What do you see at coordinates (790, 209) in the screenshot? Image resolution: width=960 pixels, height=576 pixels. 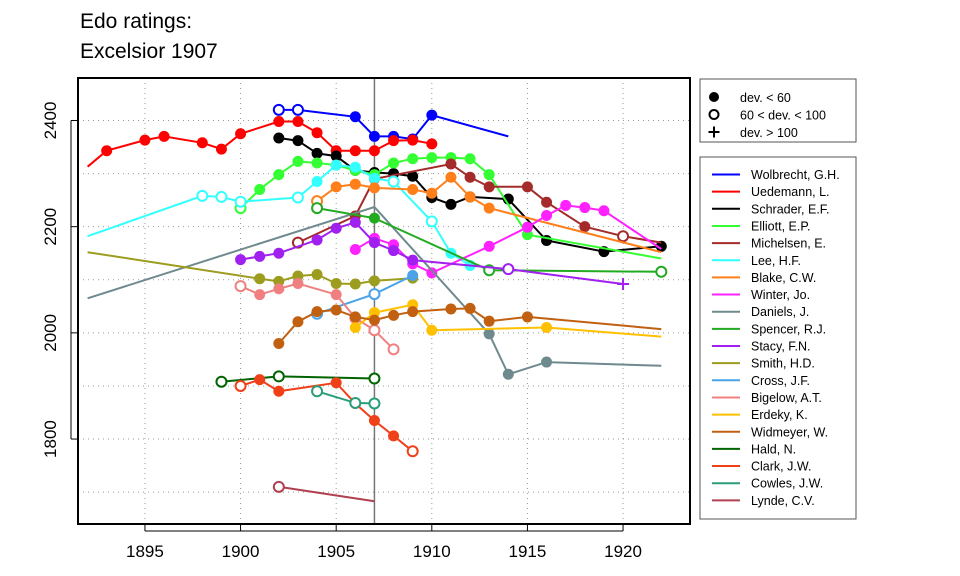 I see `legend-series-label: Schrader, E.F.` at bounding box center [790, 209].